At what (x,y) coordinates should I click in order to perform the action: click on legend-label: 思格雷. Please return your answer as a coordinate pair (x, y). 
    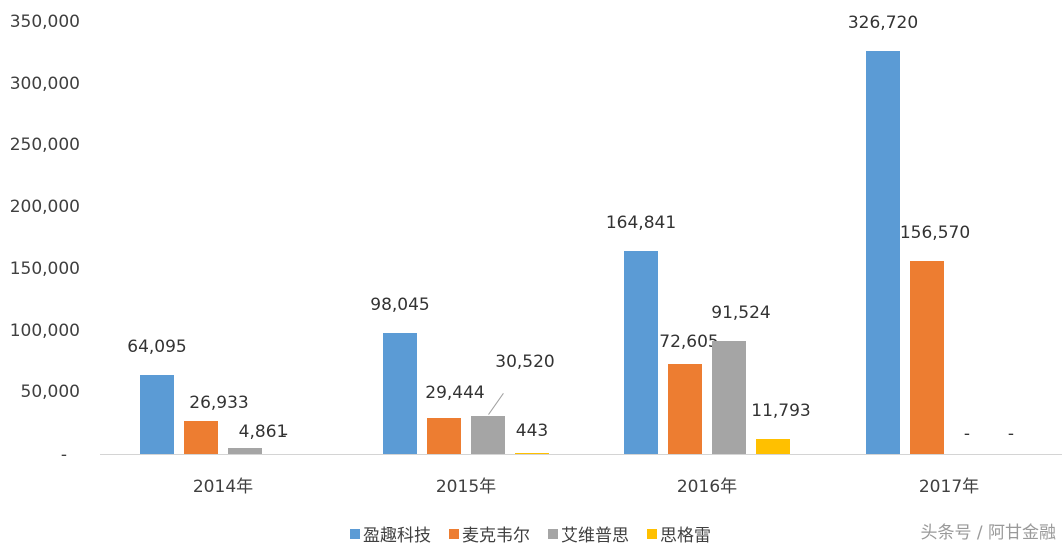
    Looking at the image, I should click on (685, 536).